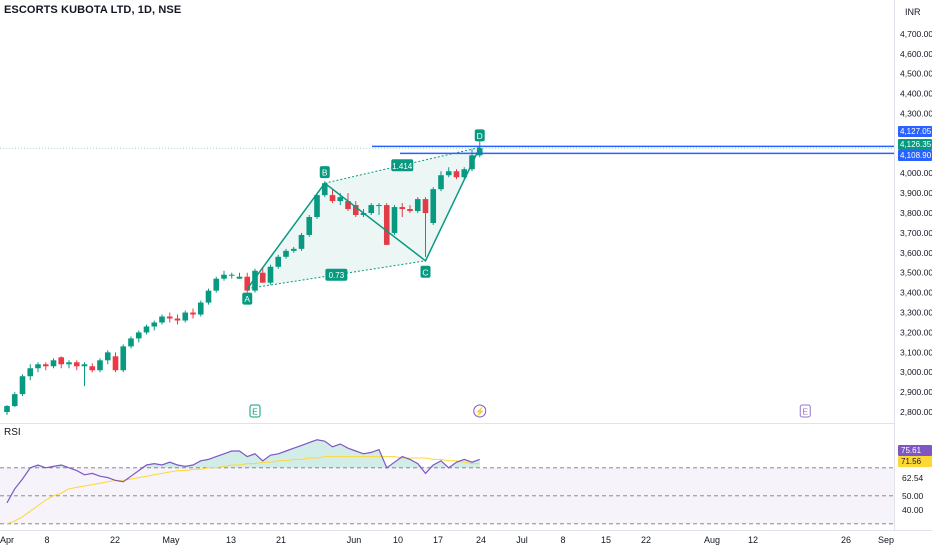 This screenshot has height=555, width=932. What do you see at coordinates (354, 540) in the screenshot?
I see `time-tick-label: Jun` at bounding box center [354, 540].